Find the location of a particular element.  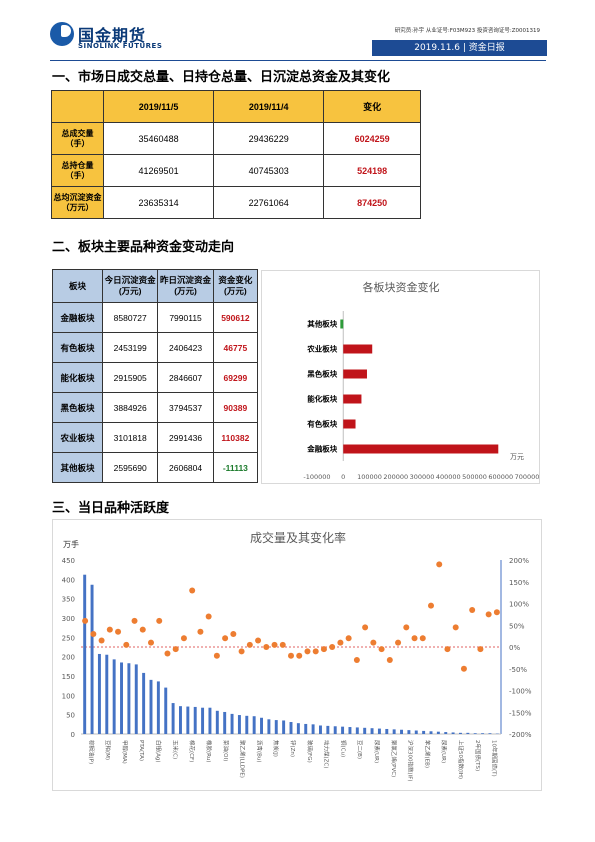

change-cell: 90389 is located at coordinates (235, 407).